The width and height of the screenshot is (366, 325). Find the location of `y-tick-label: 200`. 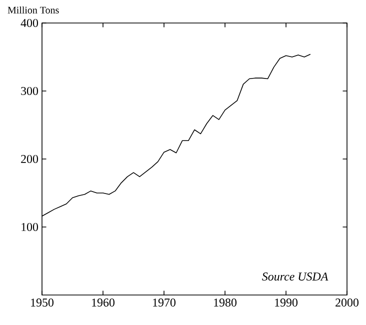

y-tick-label: 200 is located at coordinates (29, 159).